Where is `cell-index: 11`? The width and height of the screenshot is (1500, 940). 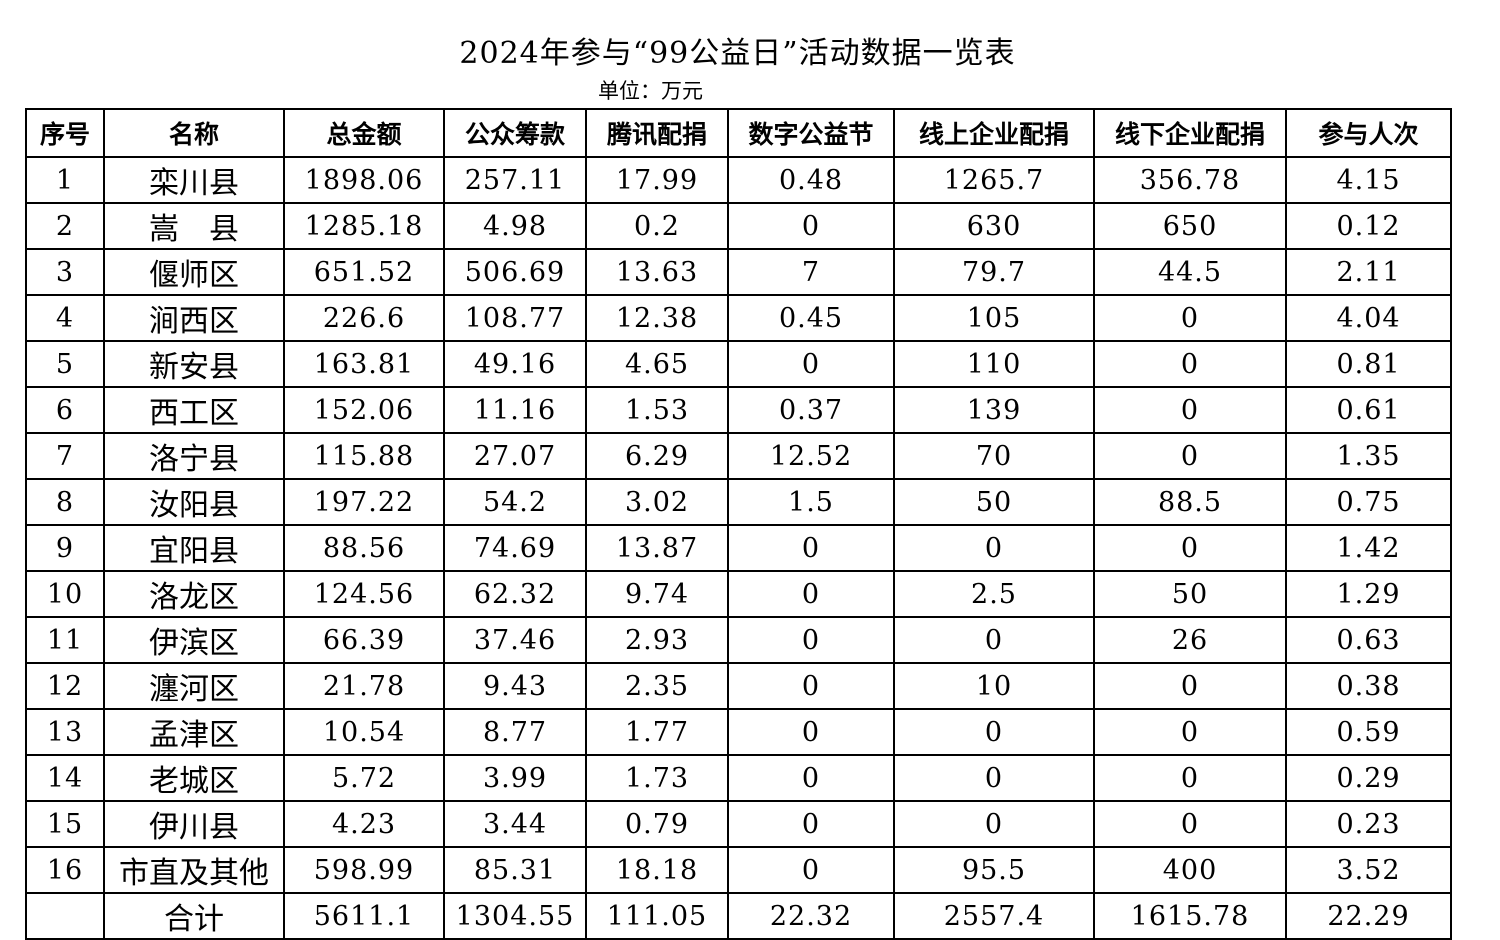 cell-index: 11 is located at coordinates (65, 640).